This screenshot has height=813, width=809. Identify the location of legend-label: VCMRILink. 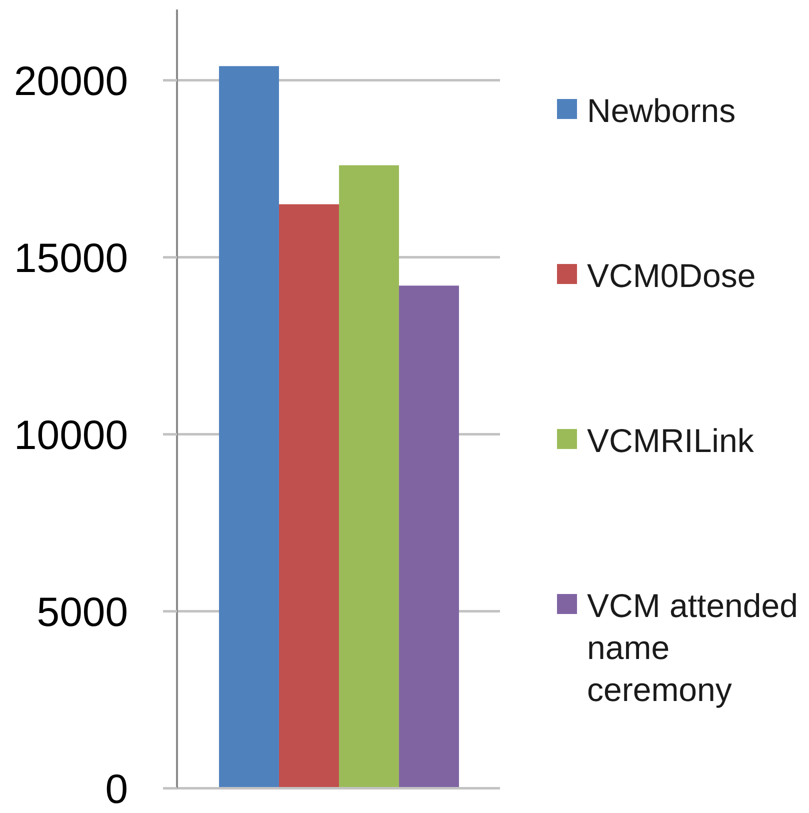
(671, 441).